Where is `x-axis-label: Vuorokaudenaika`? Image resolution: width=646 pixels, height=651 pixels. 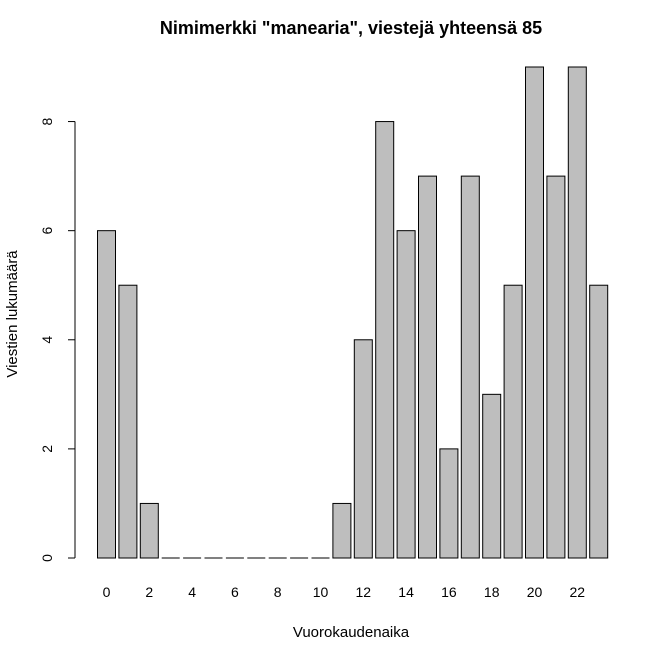 x-axis-label: Vuorokaudenaika is located at coordinates (351, 632).